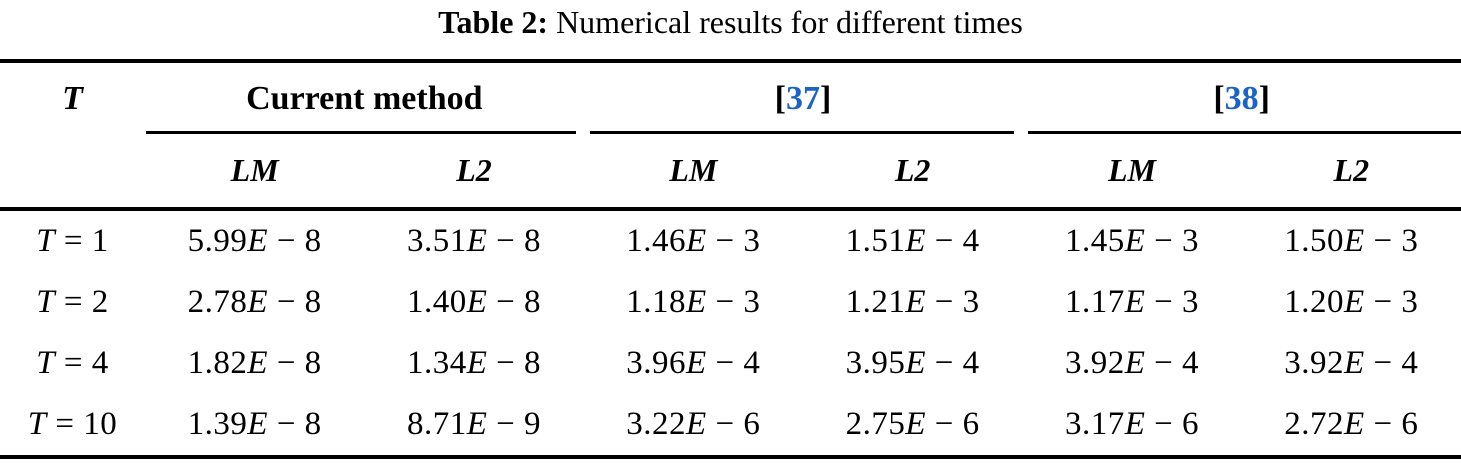 This screenshot has width=1461, height=469. What do you see at coordinates (254, 363) in the screenshot?
I see `value-cell: 1.82E − 8` at bounding box center [254, 363].